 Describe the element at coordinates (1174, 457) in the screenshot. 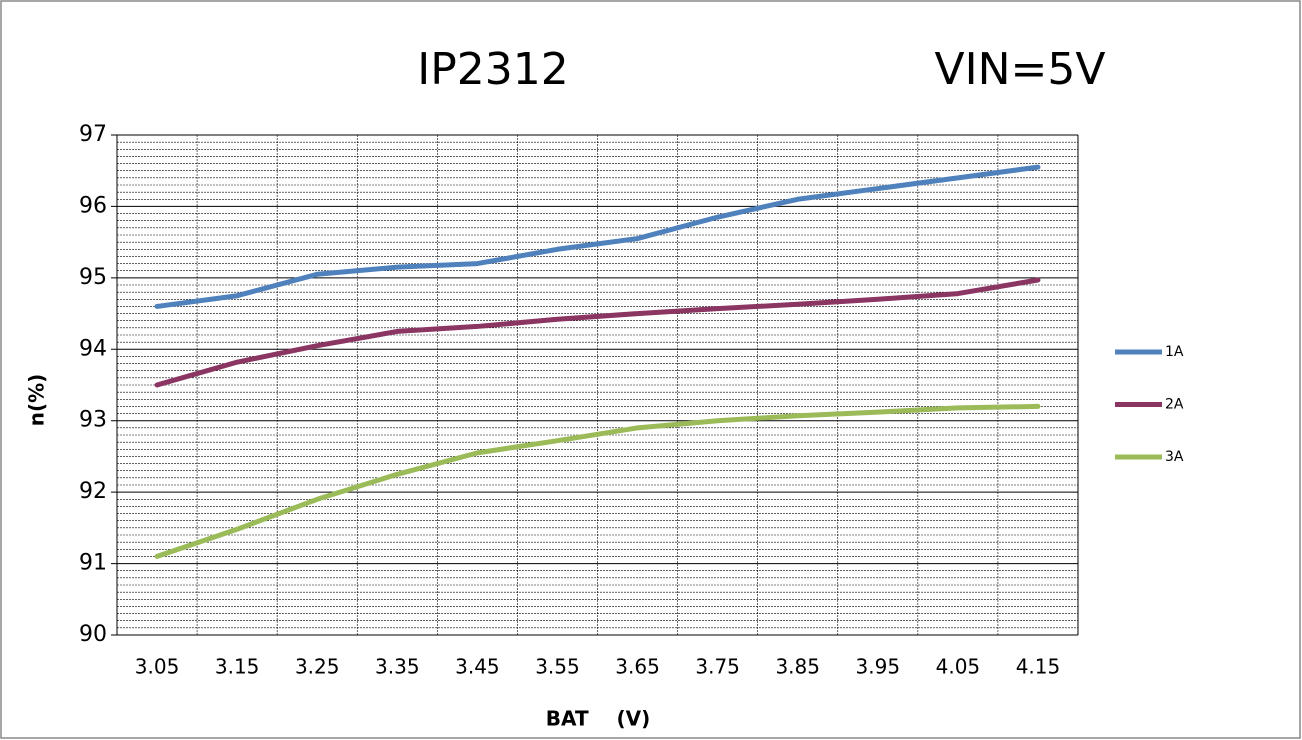

I see `legend-label: 3A` at that location.